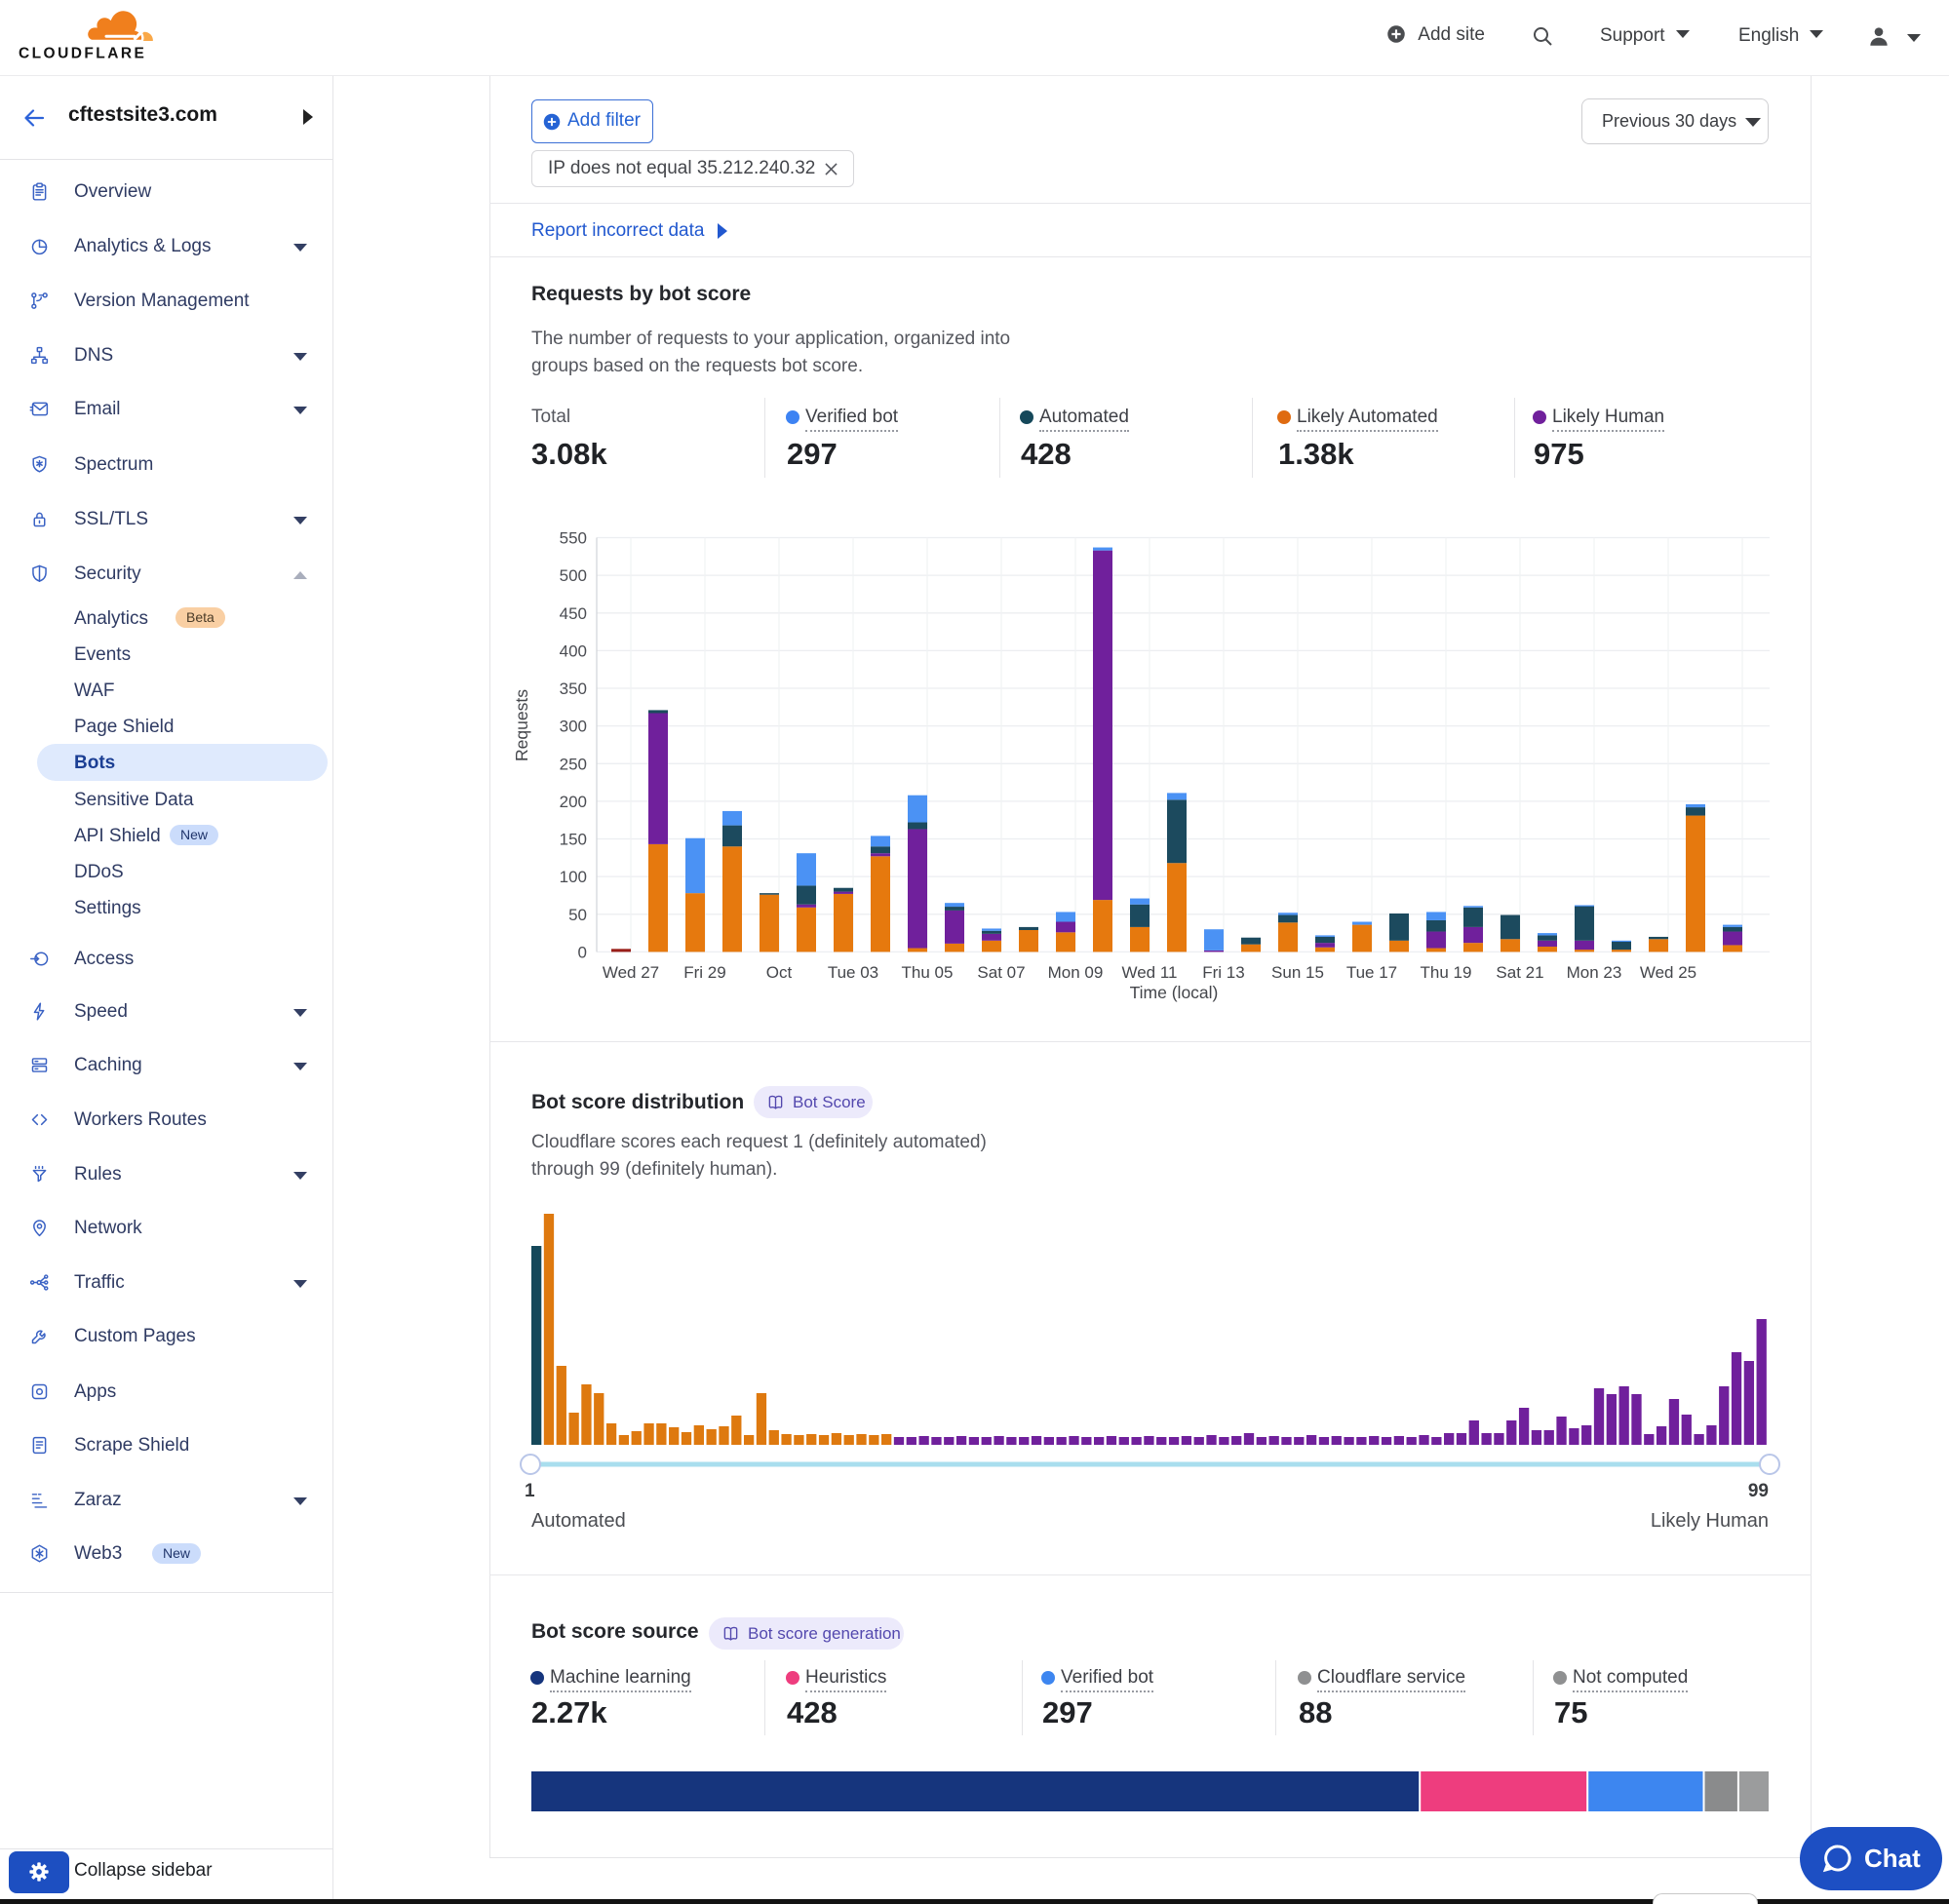 The image size is (1949, 1904). What do you see at coordinates (574, 575) in the screenshot?
I see `svg-text: 500` at bounding box center [574, 575].